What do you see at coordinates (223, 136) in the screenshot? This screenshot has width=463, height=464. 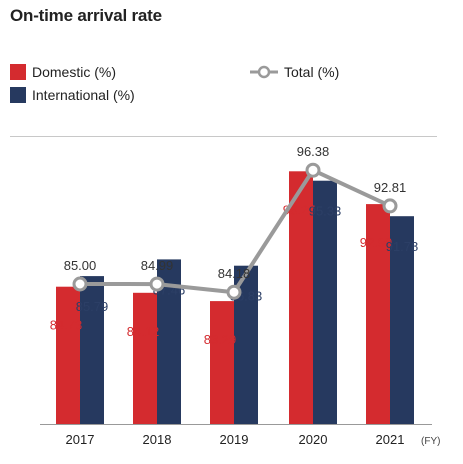 I see `legend-divider` at bounding box center [223, 136].